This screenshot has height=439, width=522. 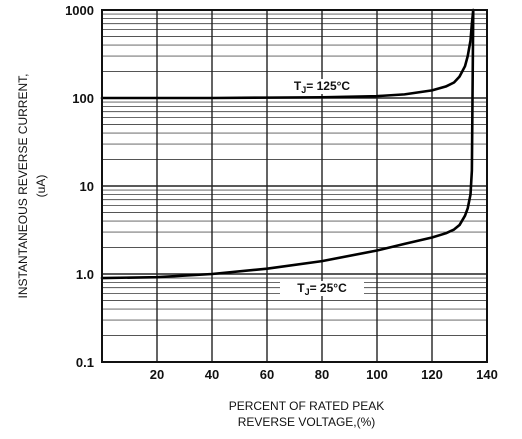 I want to click on curve-label-2: TJ= 25°C, so click(x=322, y=289).